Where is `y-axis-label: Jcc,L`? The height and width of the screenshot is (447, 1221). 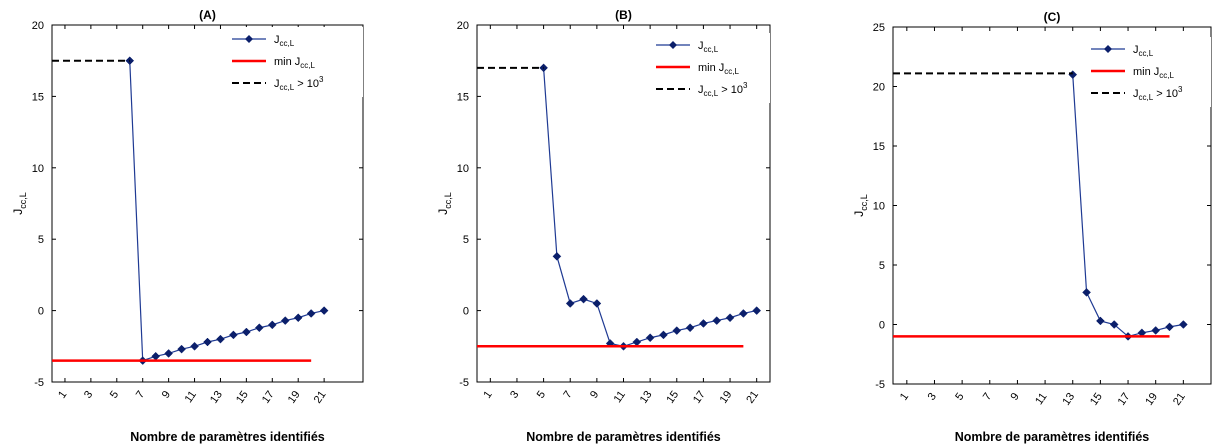 y-axis-label: Jcc,L is located at coordinates (444, 203).